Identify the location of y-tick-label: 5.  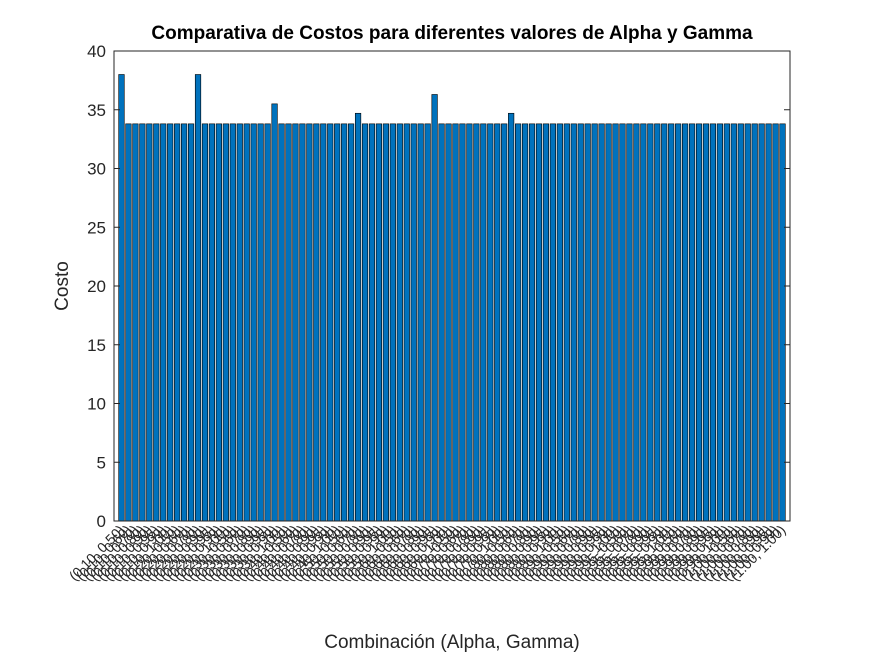
(101, 462).